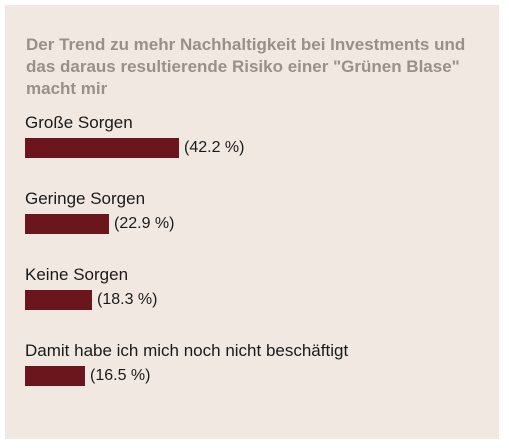  I want to click on option-grosse-sorgen: Große Sorgen (42.2 %), so click(255, 135).